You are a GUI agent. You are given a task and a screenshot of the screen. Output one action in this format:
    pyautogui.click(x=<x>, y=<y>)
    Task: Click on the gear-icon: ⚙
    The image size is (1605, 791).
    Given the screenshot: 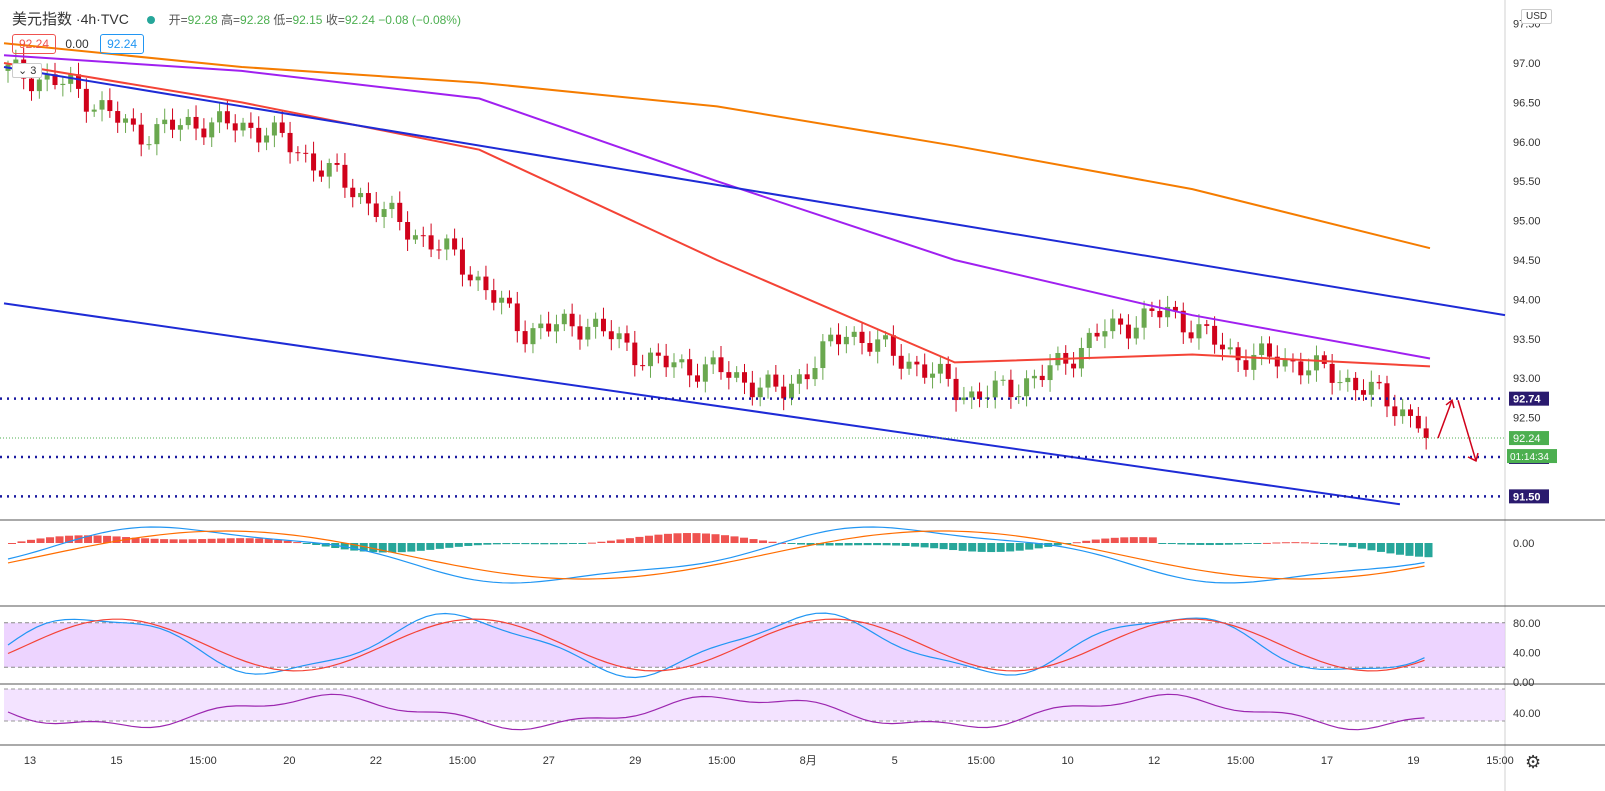 What is the action you would take?
    pyautogui.click(x=1533, y=762)
    